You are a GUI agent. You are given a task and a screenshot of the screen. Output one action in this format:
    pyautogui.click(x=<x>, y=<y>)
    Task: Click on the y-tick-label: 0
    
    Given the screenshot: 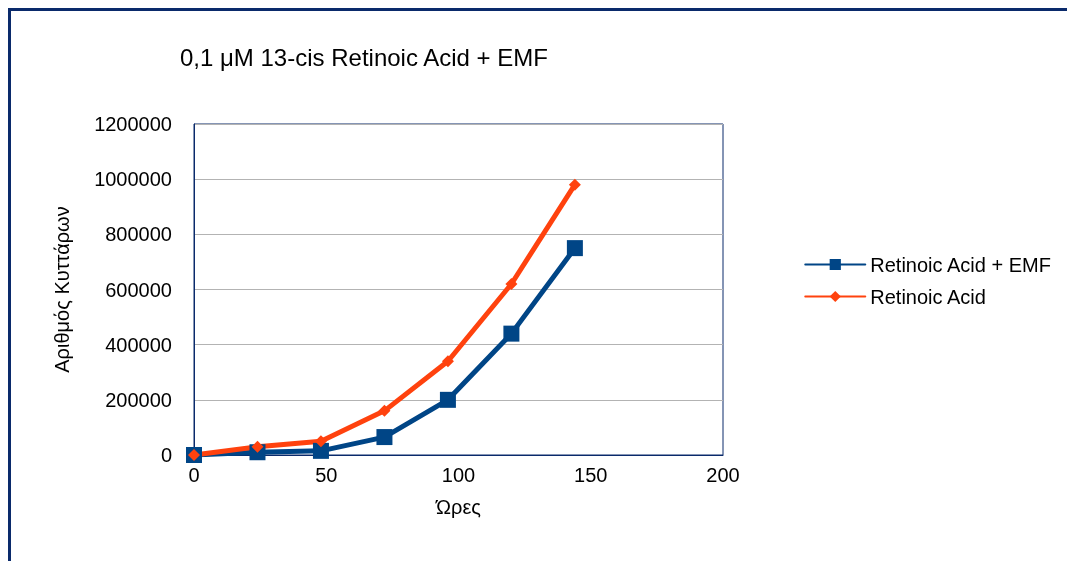 What is the action you would take?
    pyautogui.click(x=166, y=455)
    